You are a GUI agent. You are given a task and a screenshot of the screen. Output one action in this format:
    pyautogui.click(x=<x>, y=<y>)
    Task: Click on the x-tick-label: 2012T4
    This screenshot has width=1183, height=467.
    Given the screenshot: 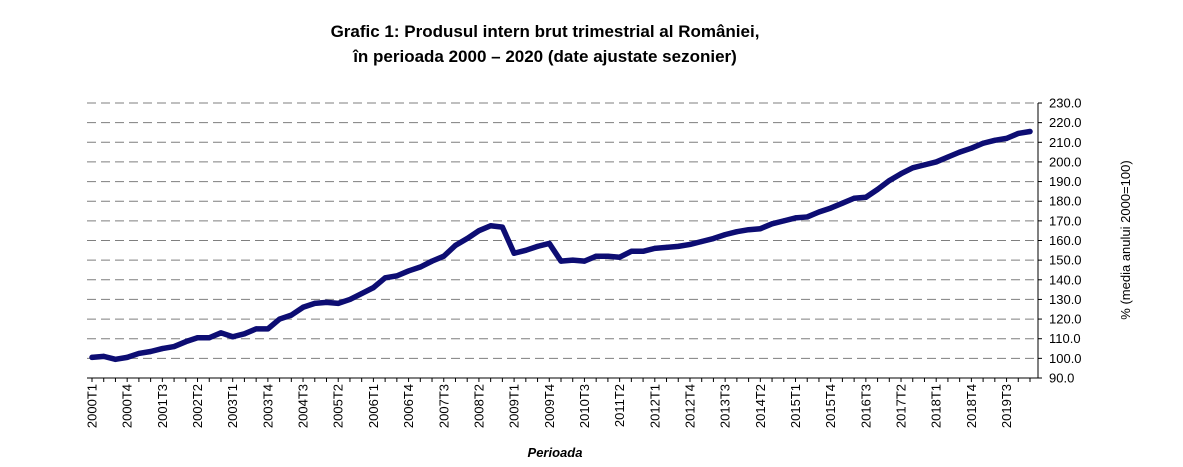 What is the action you would take?
    pyautogui.click(x=689, y=406)
    